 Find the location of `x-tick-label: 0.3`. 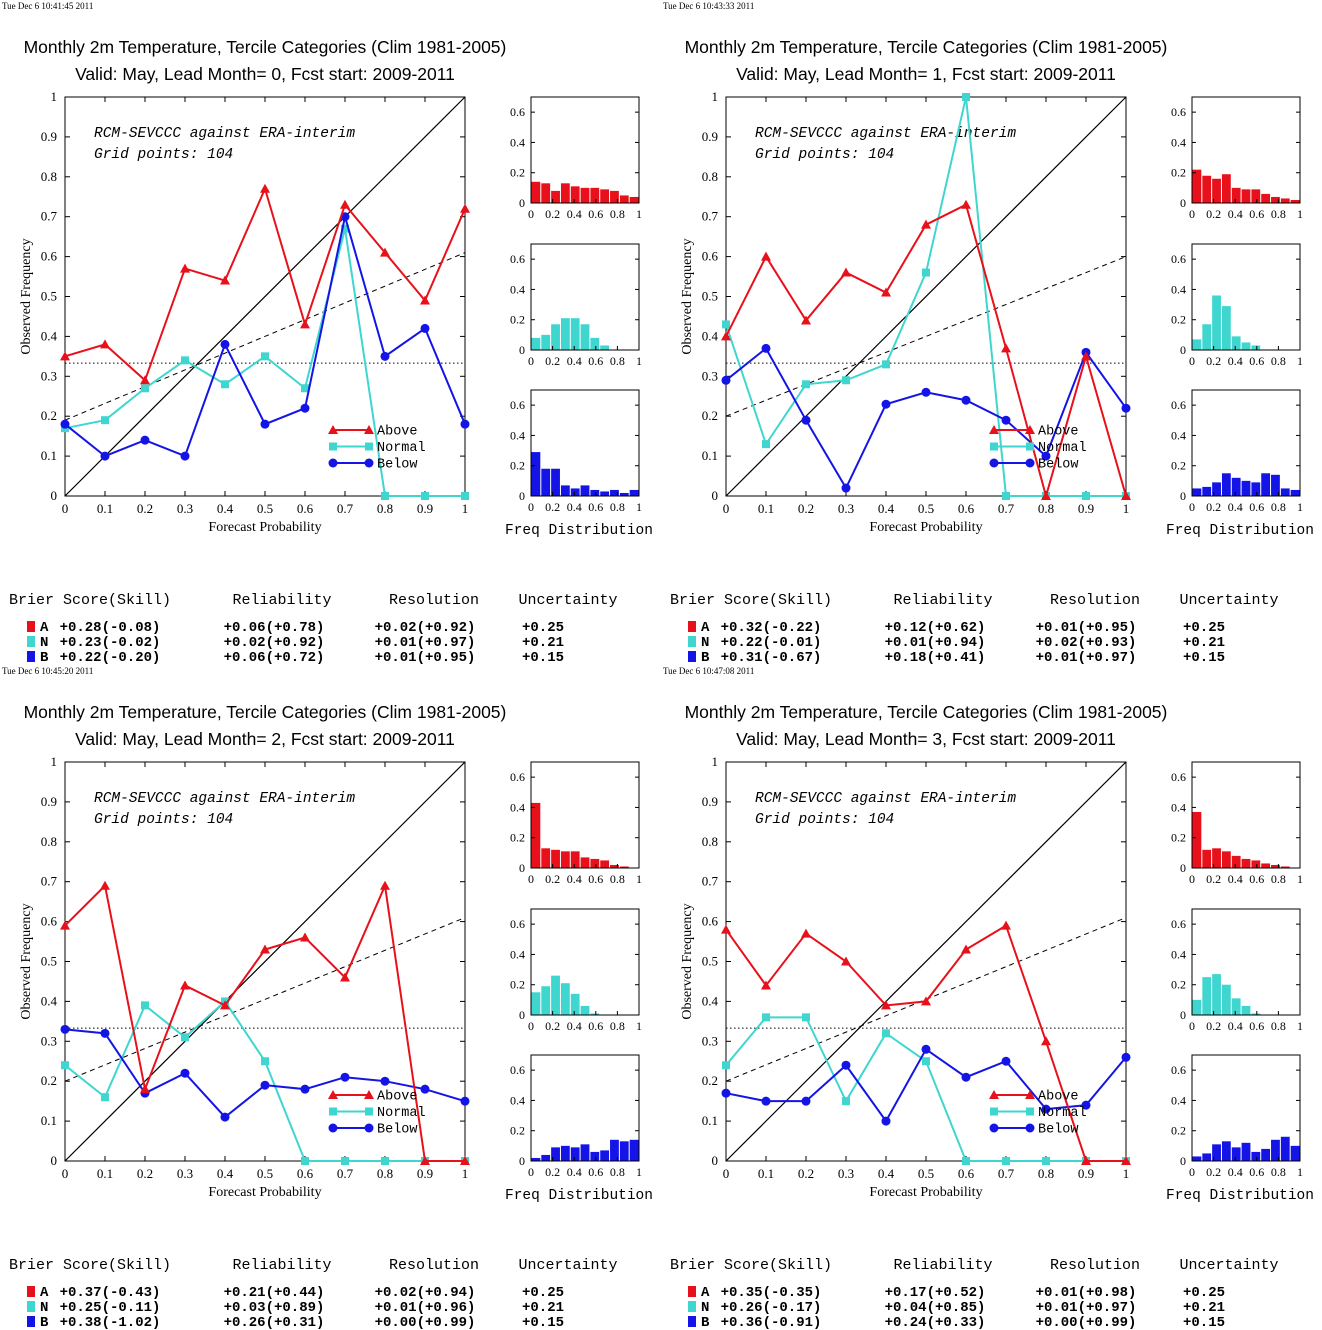

x-tick-label: 0.3 is located at coordinates (846, 1173).